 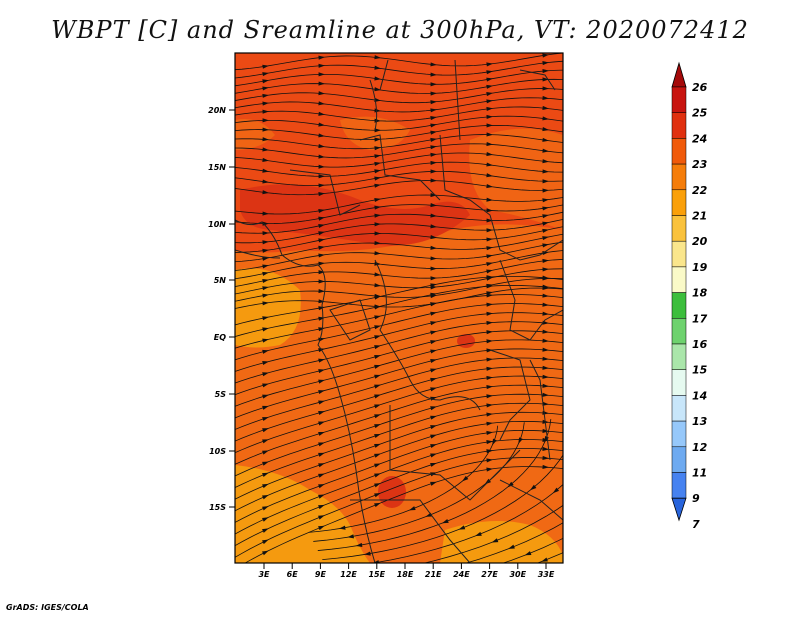 What do you see at coordinates (221, 394) in the screenshot?
I see `lat-tick-label: 5S` at bounding box center [221, 394].